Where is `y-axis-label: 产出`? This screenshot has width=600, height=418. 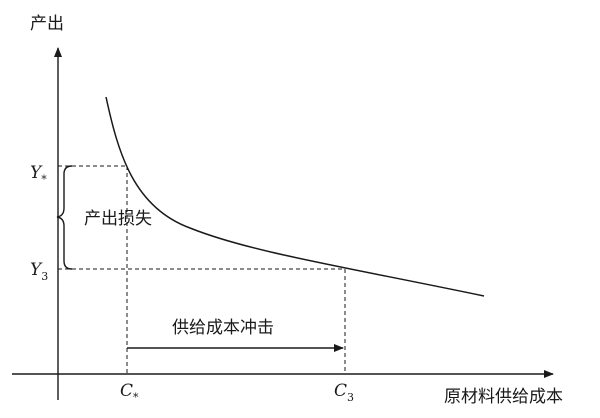 y-axis-label: 产出 is located at coordinates (47, 24).